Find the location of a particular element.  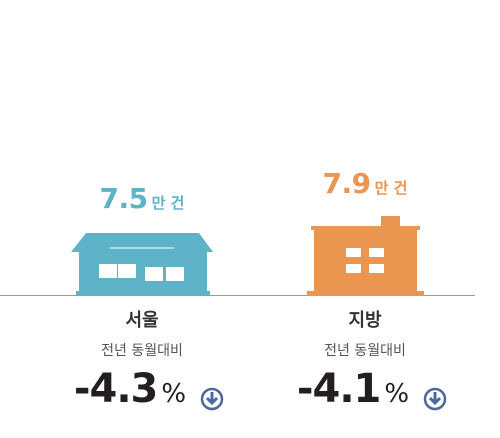

count-value: 7.9 is located at coordinates (347, 183).